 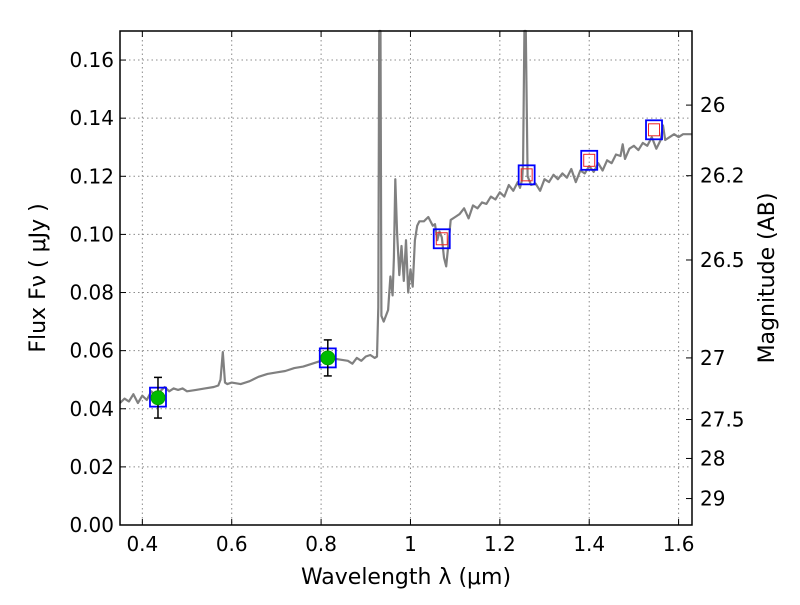 I want to click on y-tick-label: 0.06, so click(x=91, y=351).